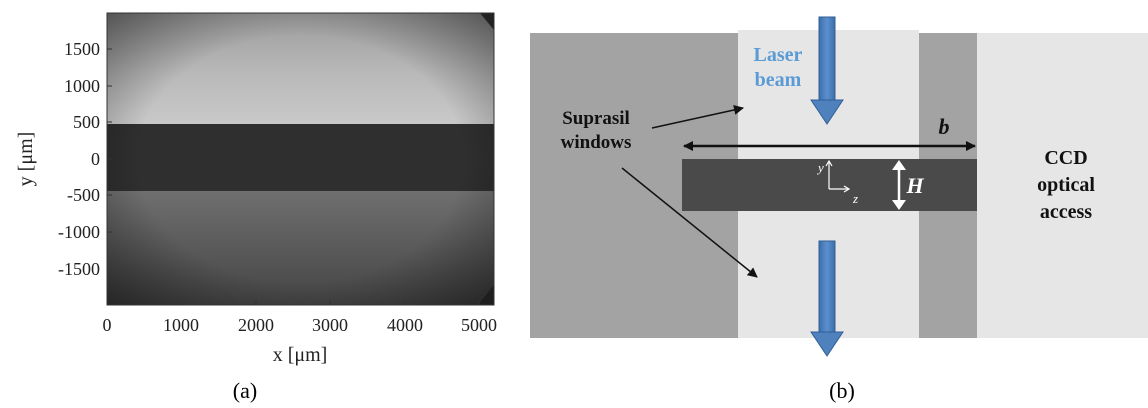  Describe the element at coordinates (256, 325) in the screenshot. I see `x-tick-label: 2000` at that location.